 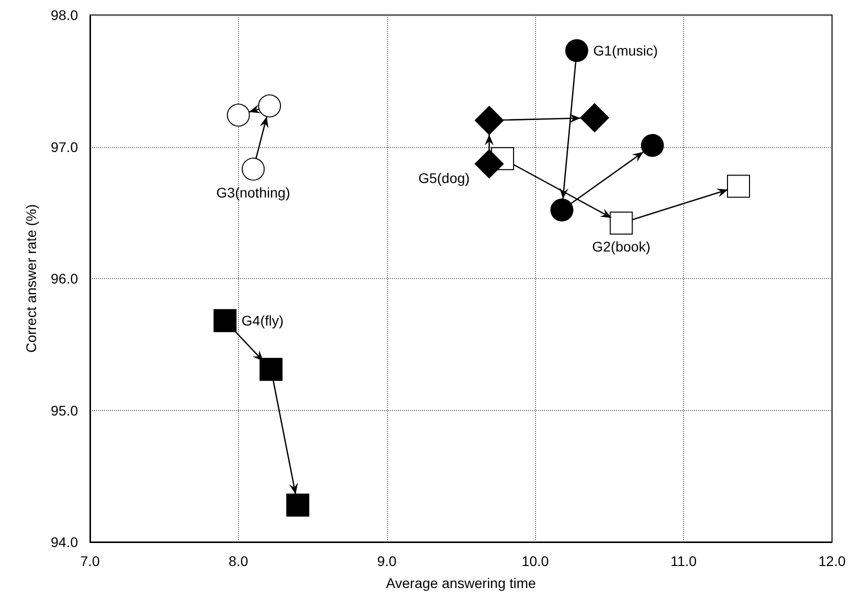 I want to click on x-tick-label: 11.0, so click(x=683, y=561).